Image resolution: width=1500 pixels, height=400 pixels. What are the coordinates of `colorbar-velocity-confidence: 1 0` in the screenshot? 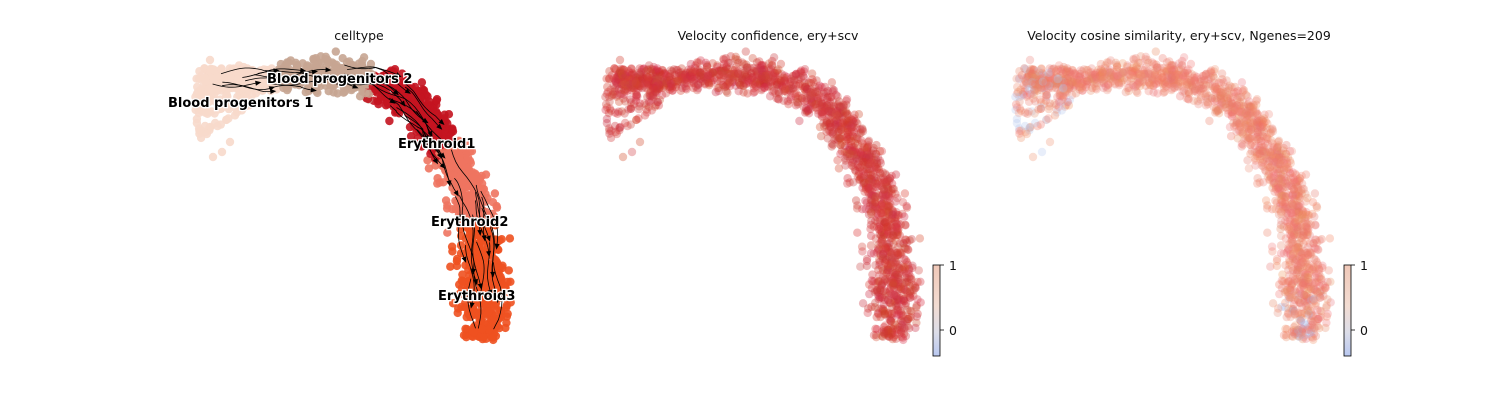 It's located at (944, 307).